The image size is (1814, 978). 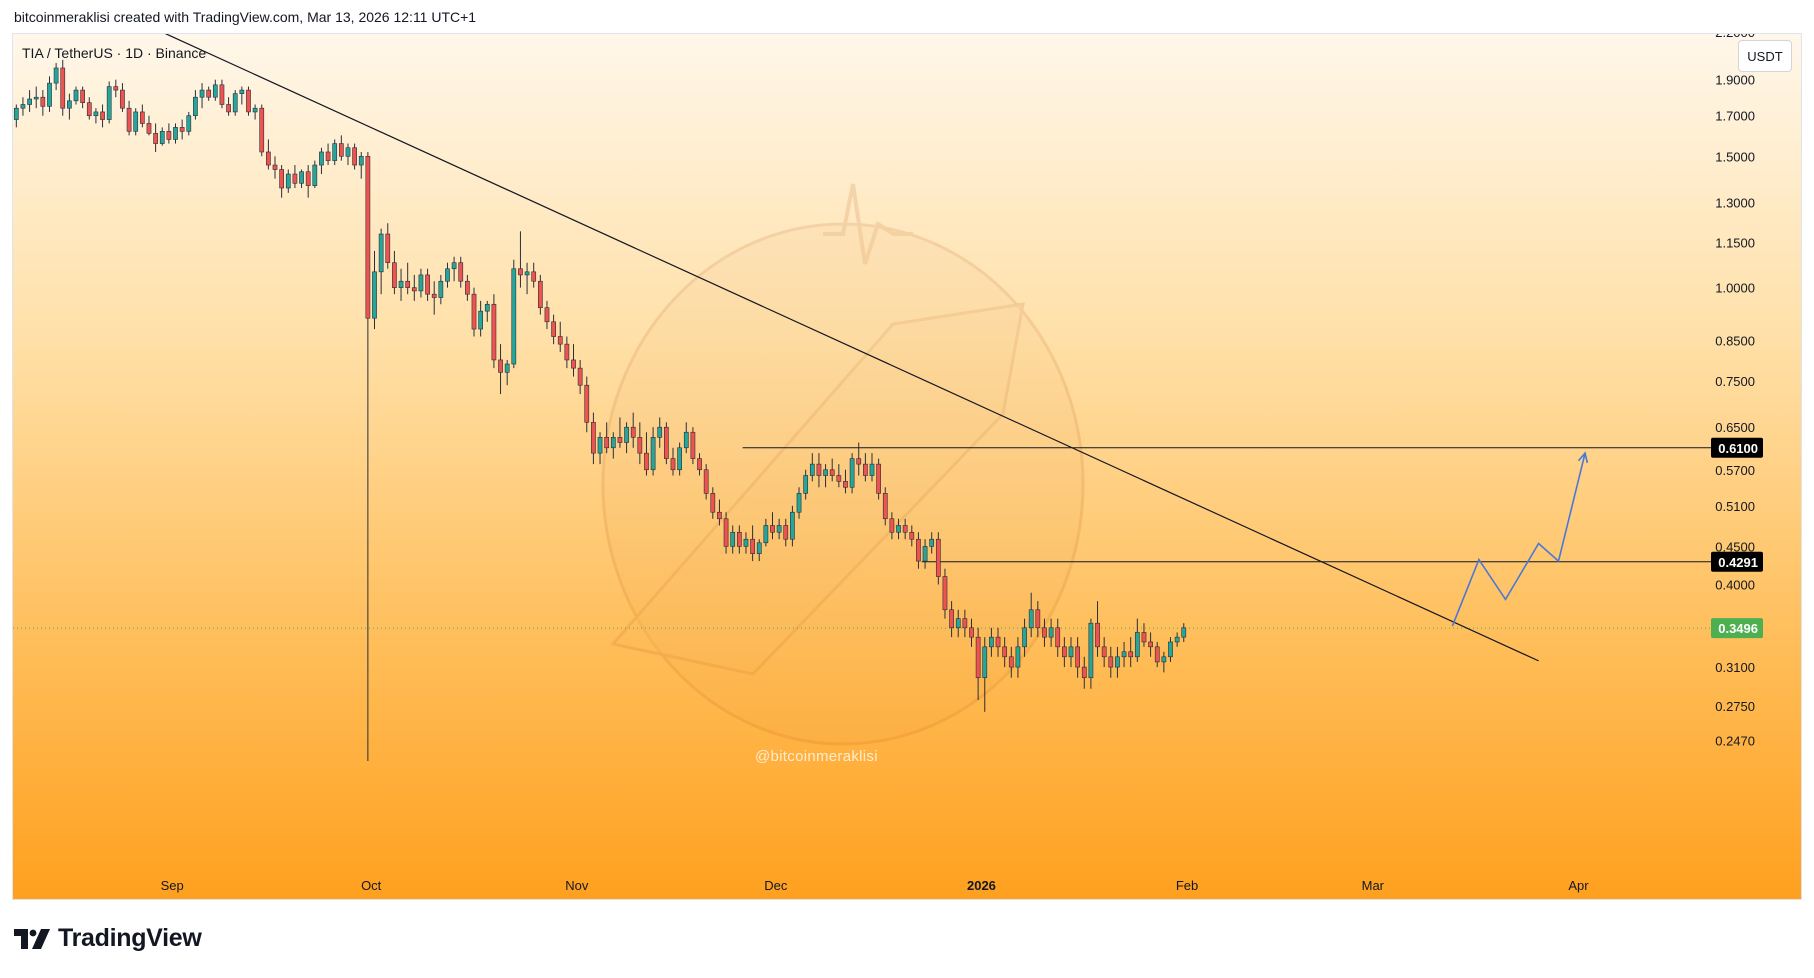 What do you see at coordinates (172, 885) in the screenshot?
I see `x-tick-label: Sep` at bounding box center [172, 885].